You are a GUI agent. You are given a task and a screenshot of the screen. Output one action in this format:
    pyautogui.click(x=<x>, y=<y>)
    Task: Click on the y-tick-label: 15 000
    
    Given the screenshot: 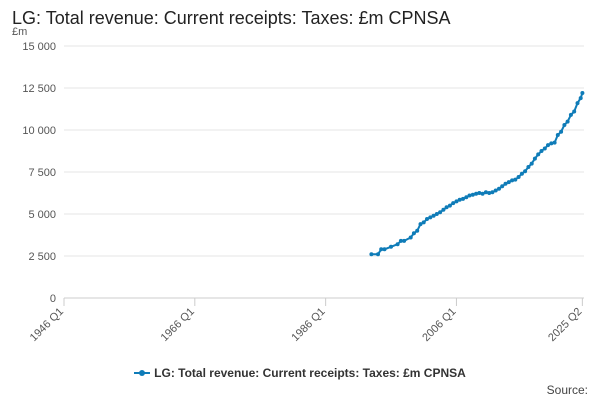 What is the action you would take?
    pyautogui.click(x=39, y=47)
    